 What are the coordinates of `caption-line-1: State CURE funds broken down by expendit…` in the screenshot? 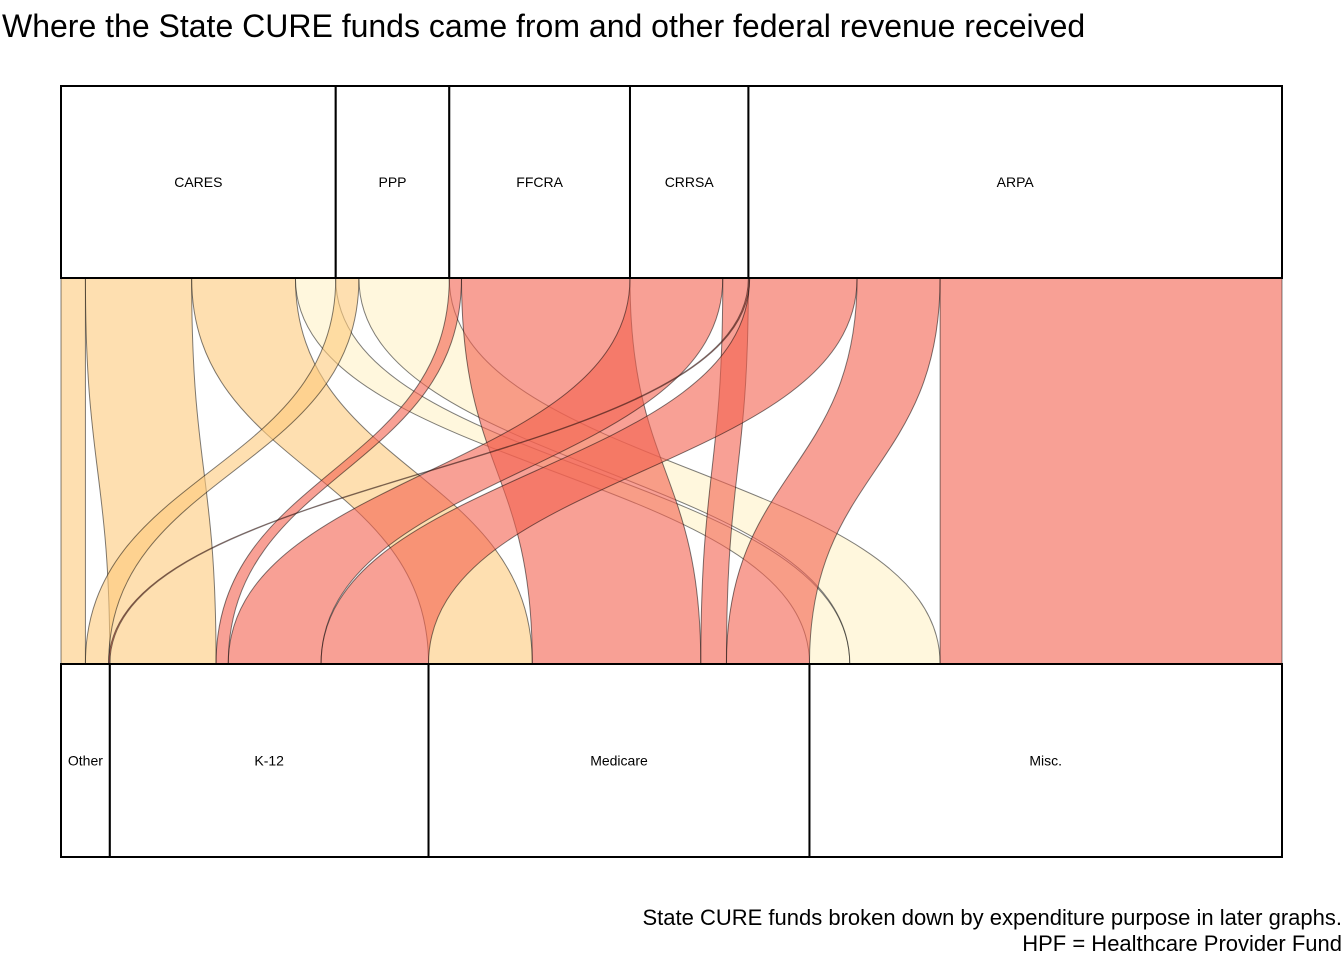 It's located at (992, 917).